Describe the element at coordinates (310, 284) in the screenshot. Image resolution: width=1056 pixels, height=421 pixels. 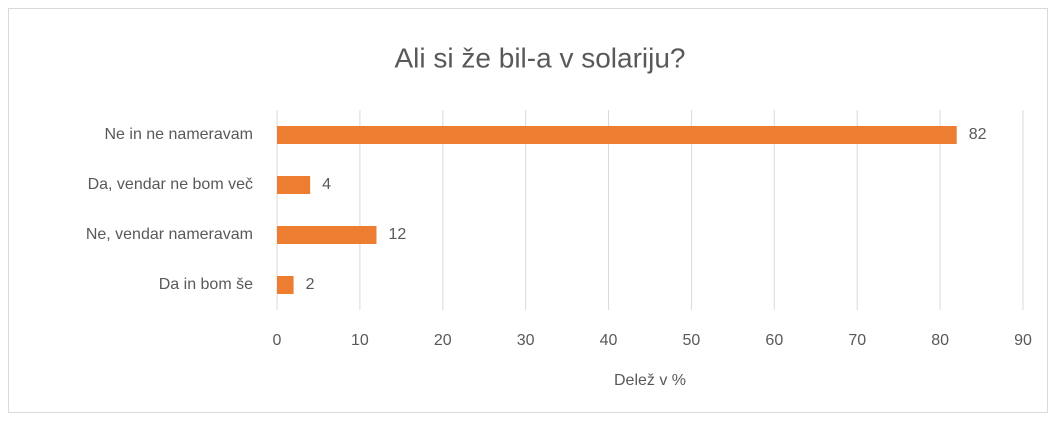
I see `data-label: 2` at that location.